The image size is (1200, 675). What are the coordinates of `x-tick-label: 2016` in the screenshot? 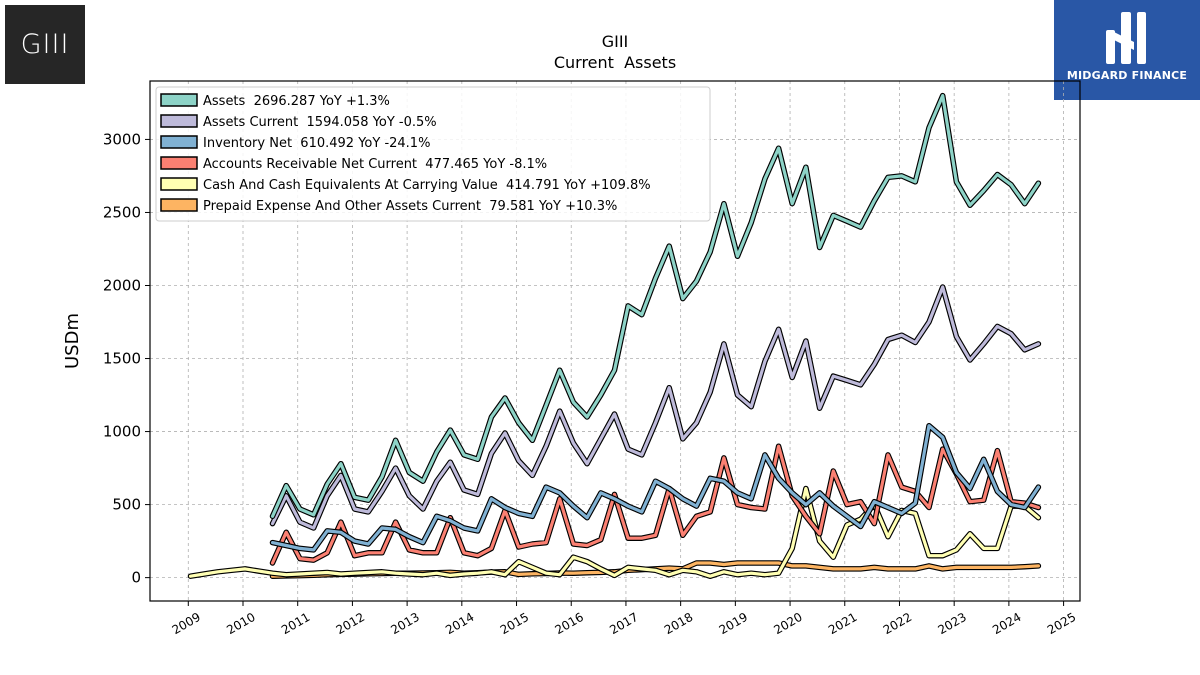 It's located at (569, 623).